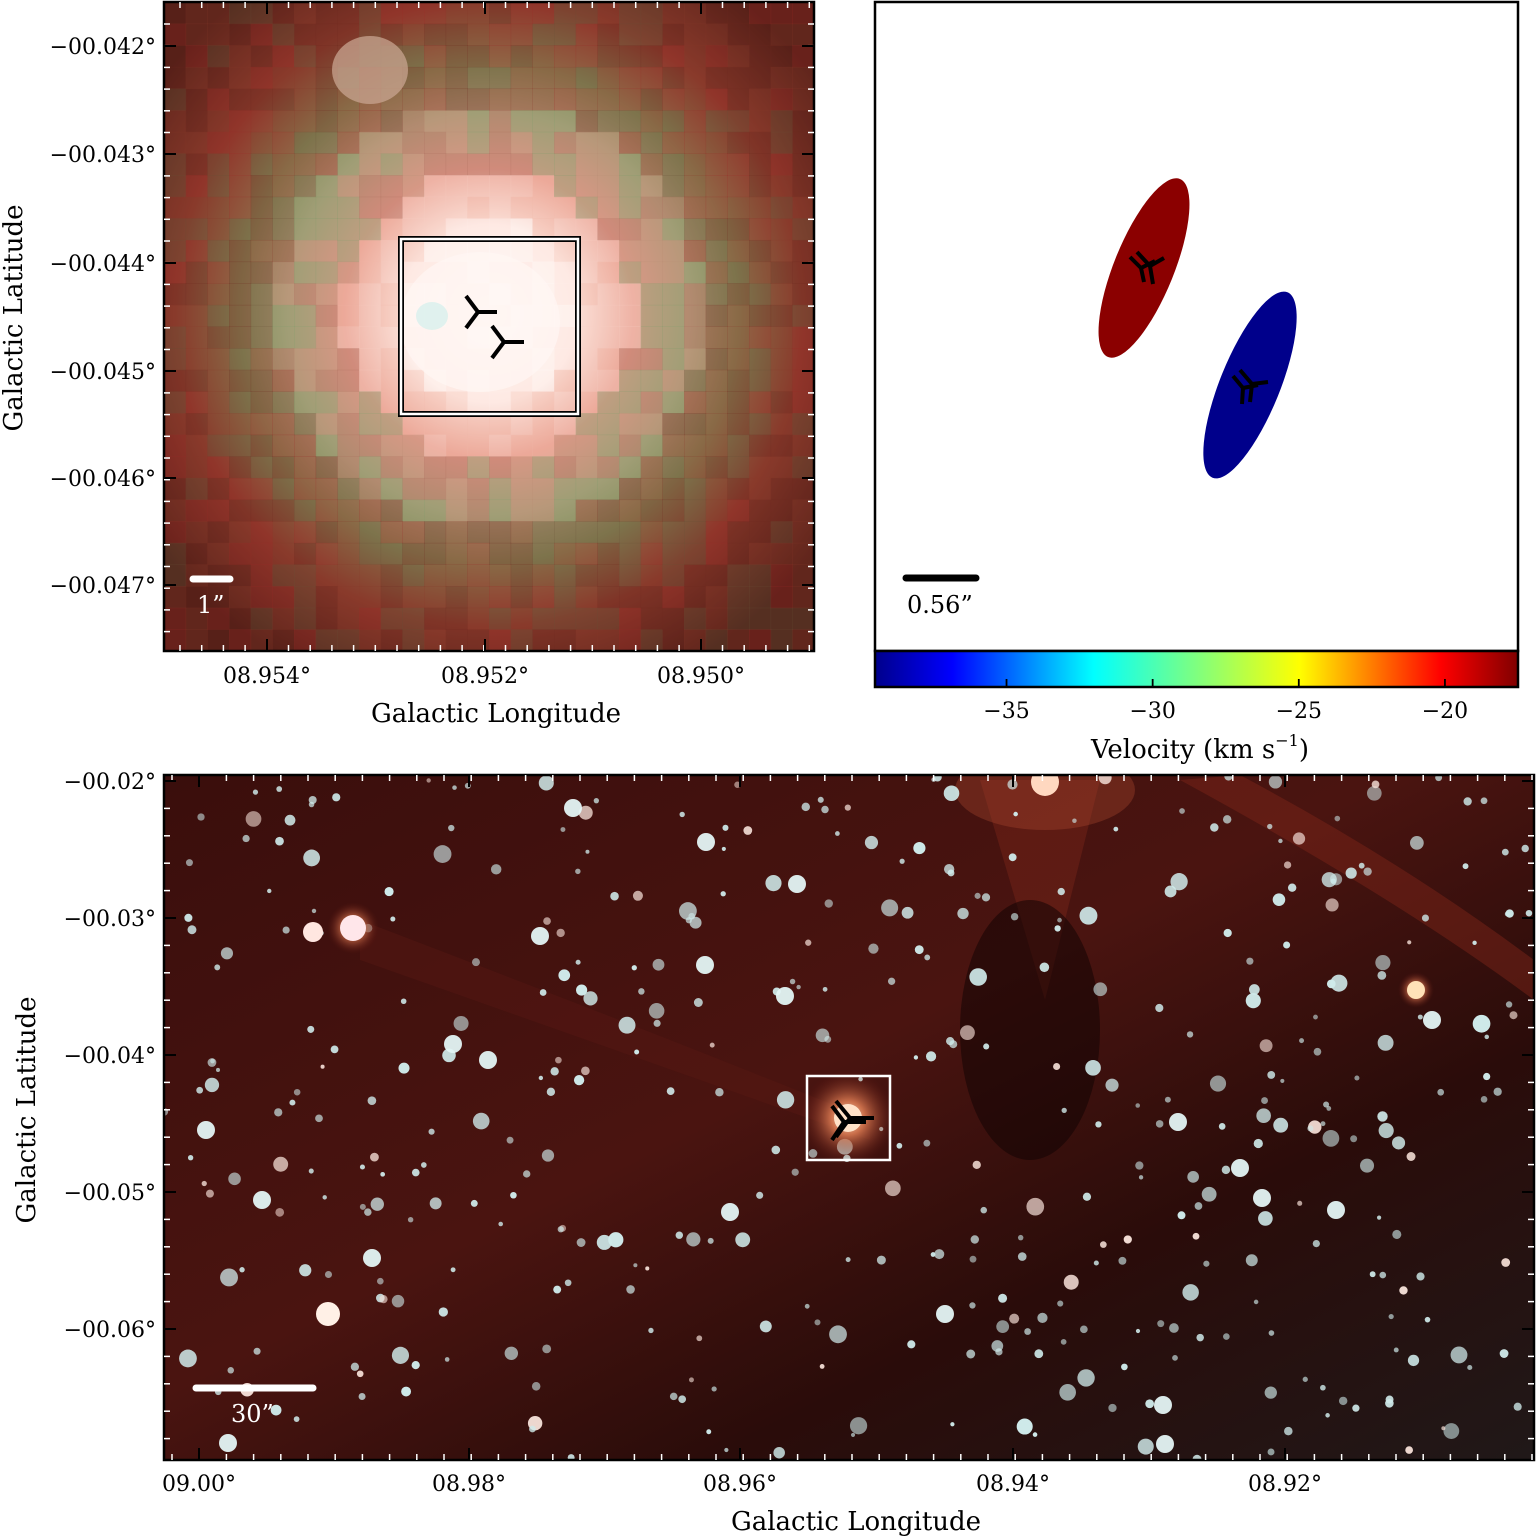  I want to click on colorbar-tick-label: −20, so click(1445, 711).